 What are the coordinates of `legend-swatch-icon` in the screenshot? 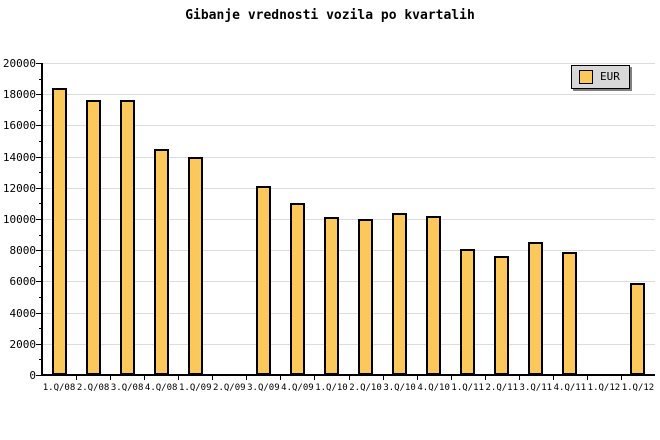 It's located at (586, 77).